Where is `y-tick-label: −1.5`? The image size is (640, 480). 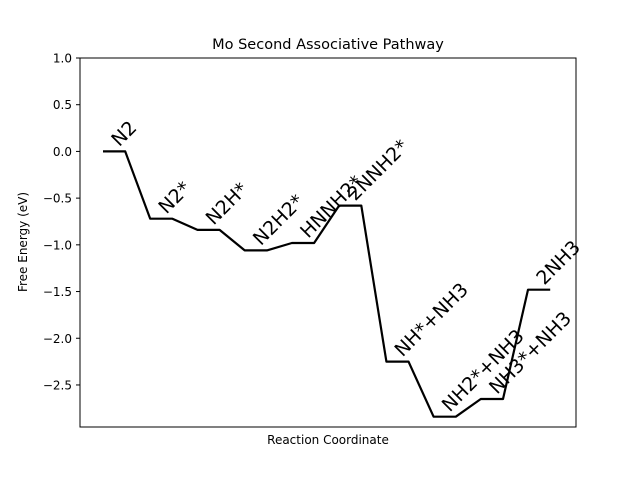
y-tick-label: −1.5 is located at coordinates (57, 292).